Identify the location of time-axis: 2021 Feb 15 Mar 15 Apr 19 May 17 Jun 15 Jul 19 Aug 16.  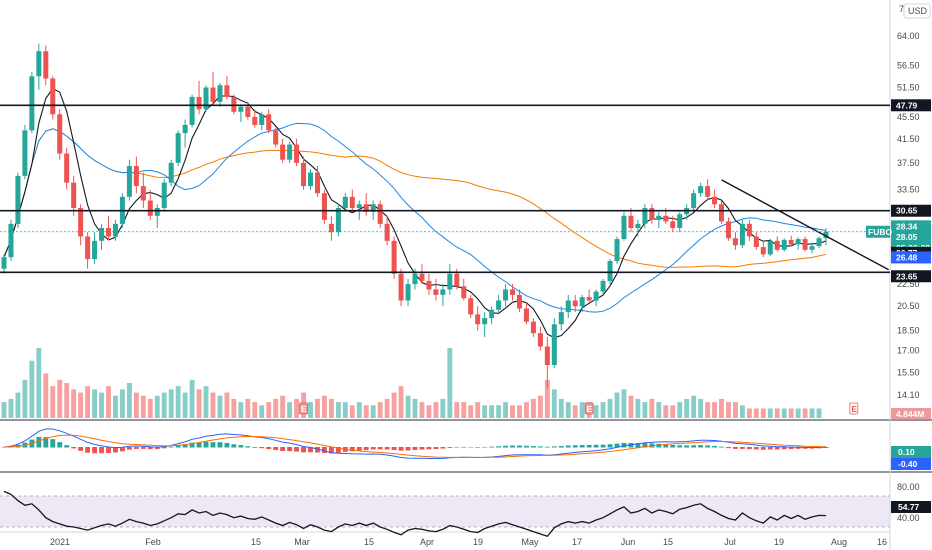
(468, 542).